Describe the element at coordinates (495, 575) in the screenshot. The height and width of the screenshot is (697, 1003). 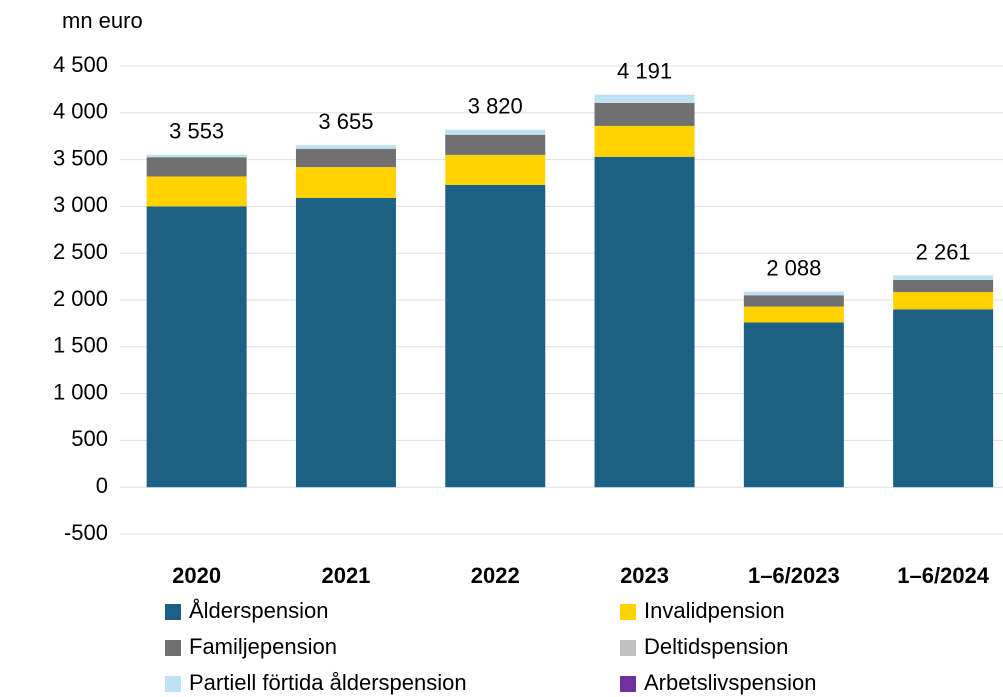
I see `x-tick-label: 2022` at that location.